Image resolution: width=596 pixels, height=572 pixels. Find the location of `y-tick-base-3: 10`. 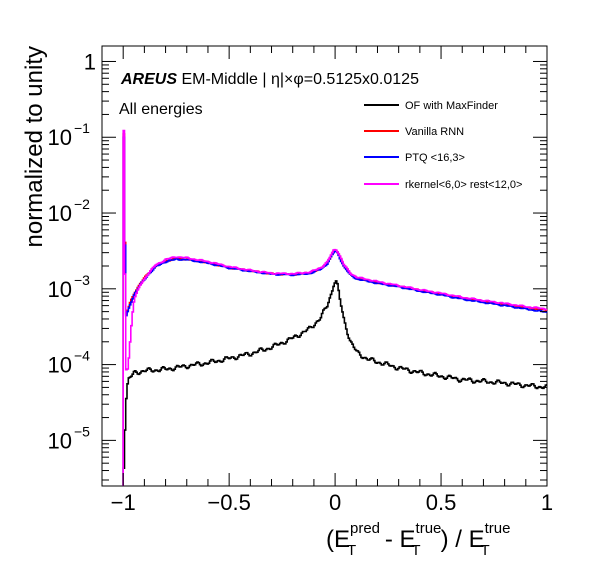

y-tick-base-3: 10 is located at coordinates (60, 289).